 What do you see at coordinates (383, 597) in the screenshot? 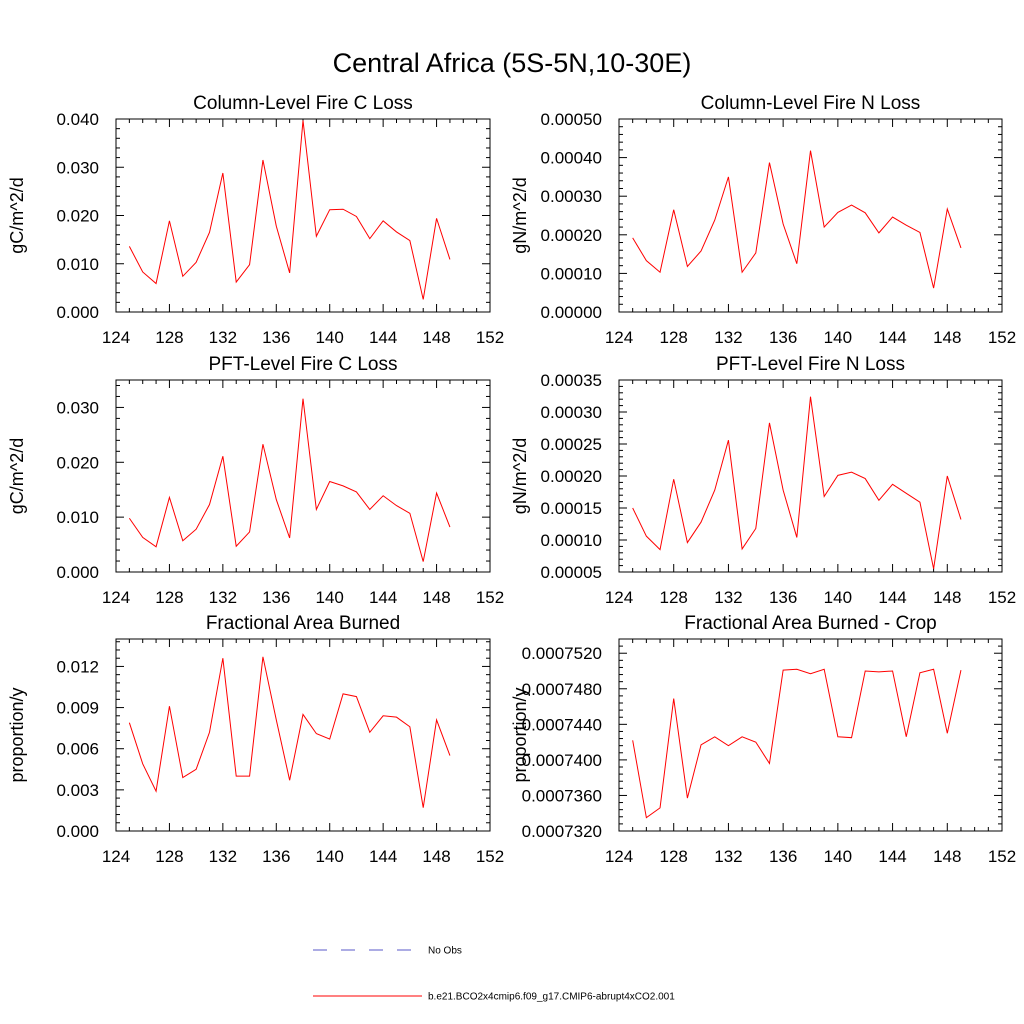
I see `chart2-xtick-label: 144` at bounding box center [383, 597].